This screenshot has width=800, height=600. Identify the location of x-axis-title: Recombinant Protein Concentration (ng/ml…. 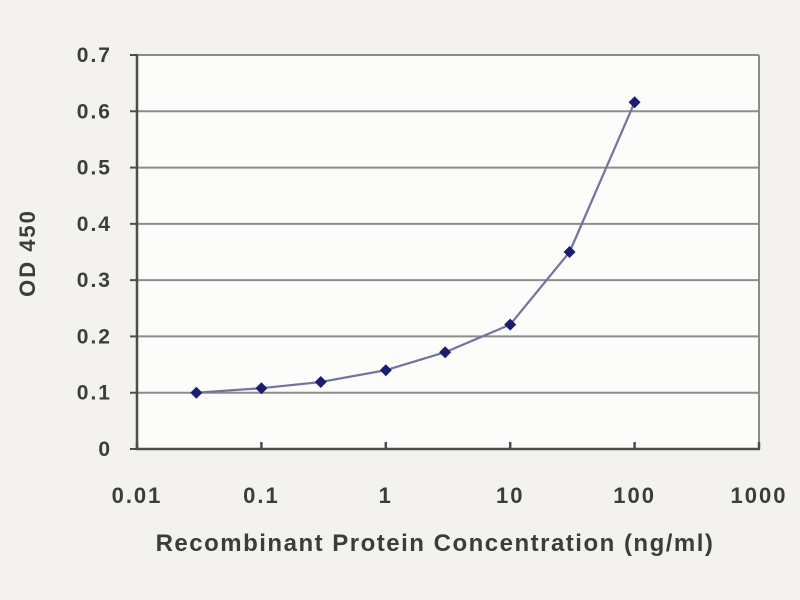
(435, 543).